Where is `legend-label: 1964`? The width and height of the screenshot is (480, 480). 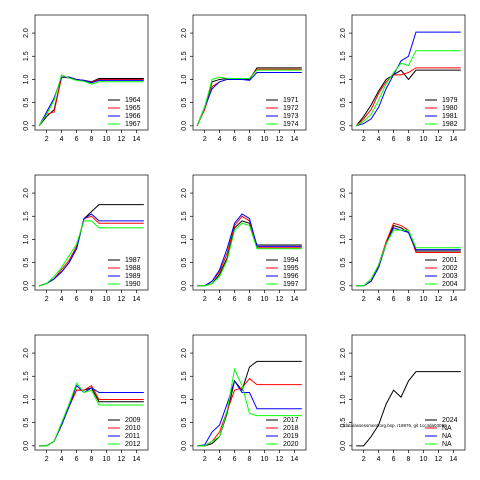
legend-label: 1964 is located at coordinates (133, 100).